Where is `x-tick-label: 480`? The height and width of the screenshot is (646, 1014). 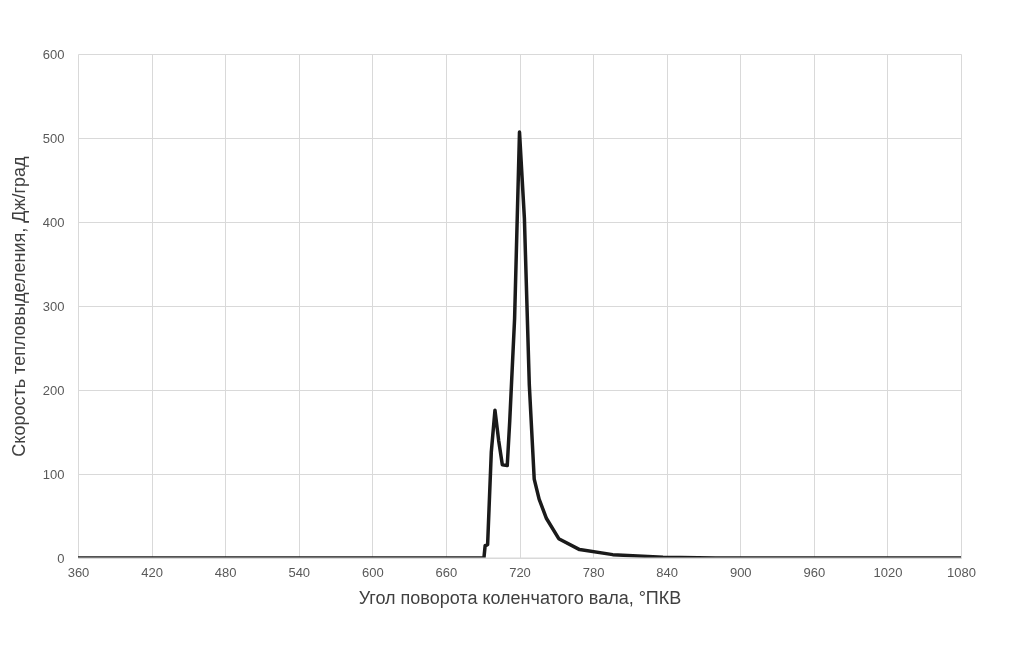 x-tick-label: 480 is located at coordinates (225, 572).